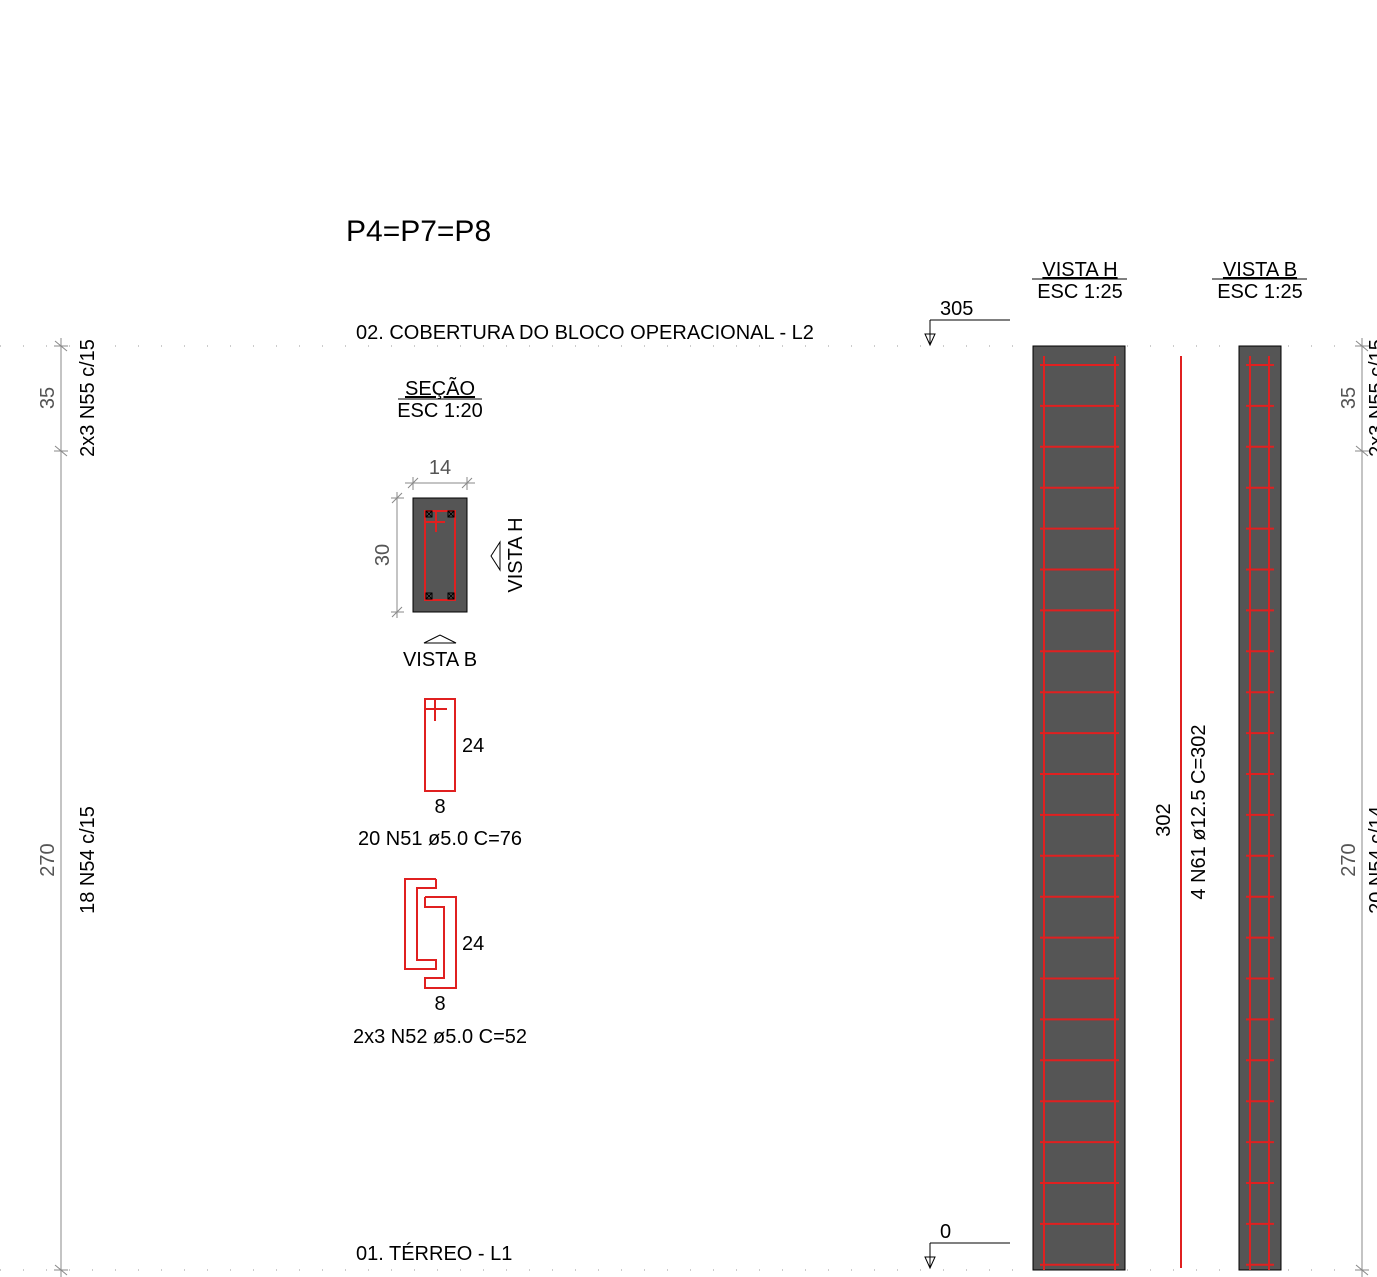 Image resolution: width=1377 pixels, height=1277 pixels. I want to click on right-top-length: 35, so click(1349, 398).